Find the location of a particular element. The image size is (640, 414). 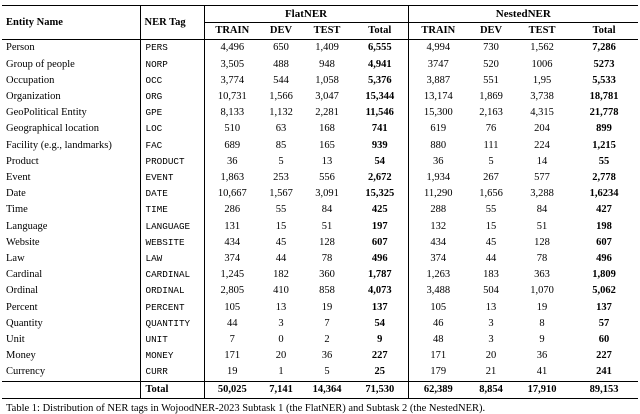

nested-train-cell: 46 is located at coordinates (438, 323).